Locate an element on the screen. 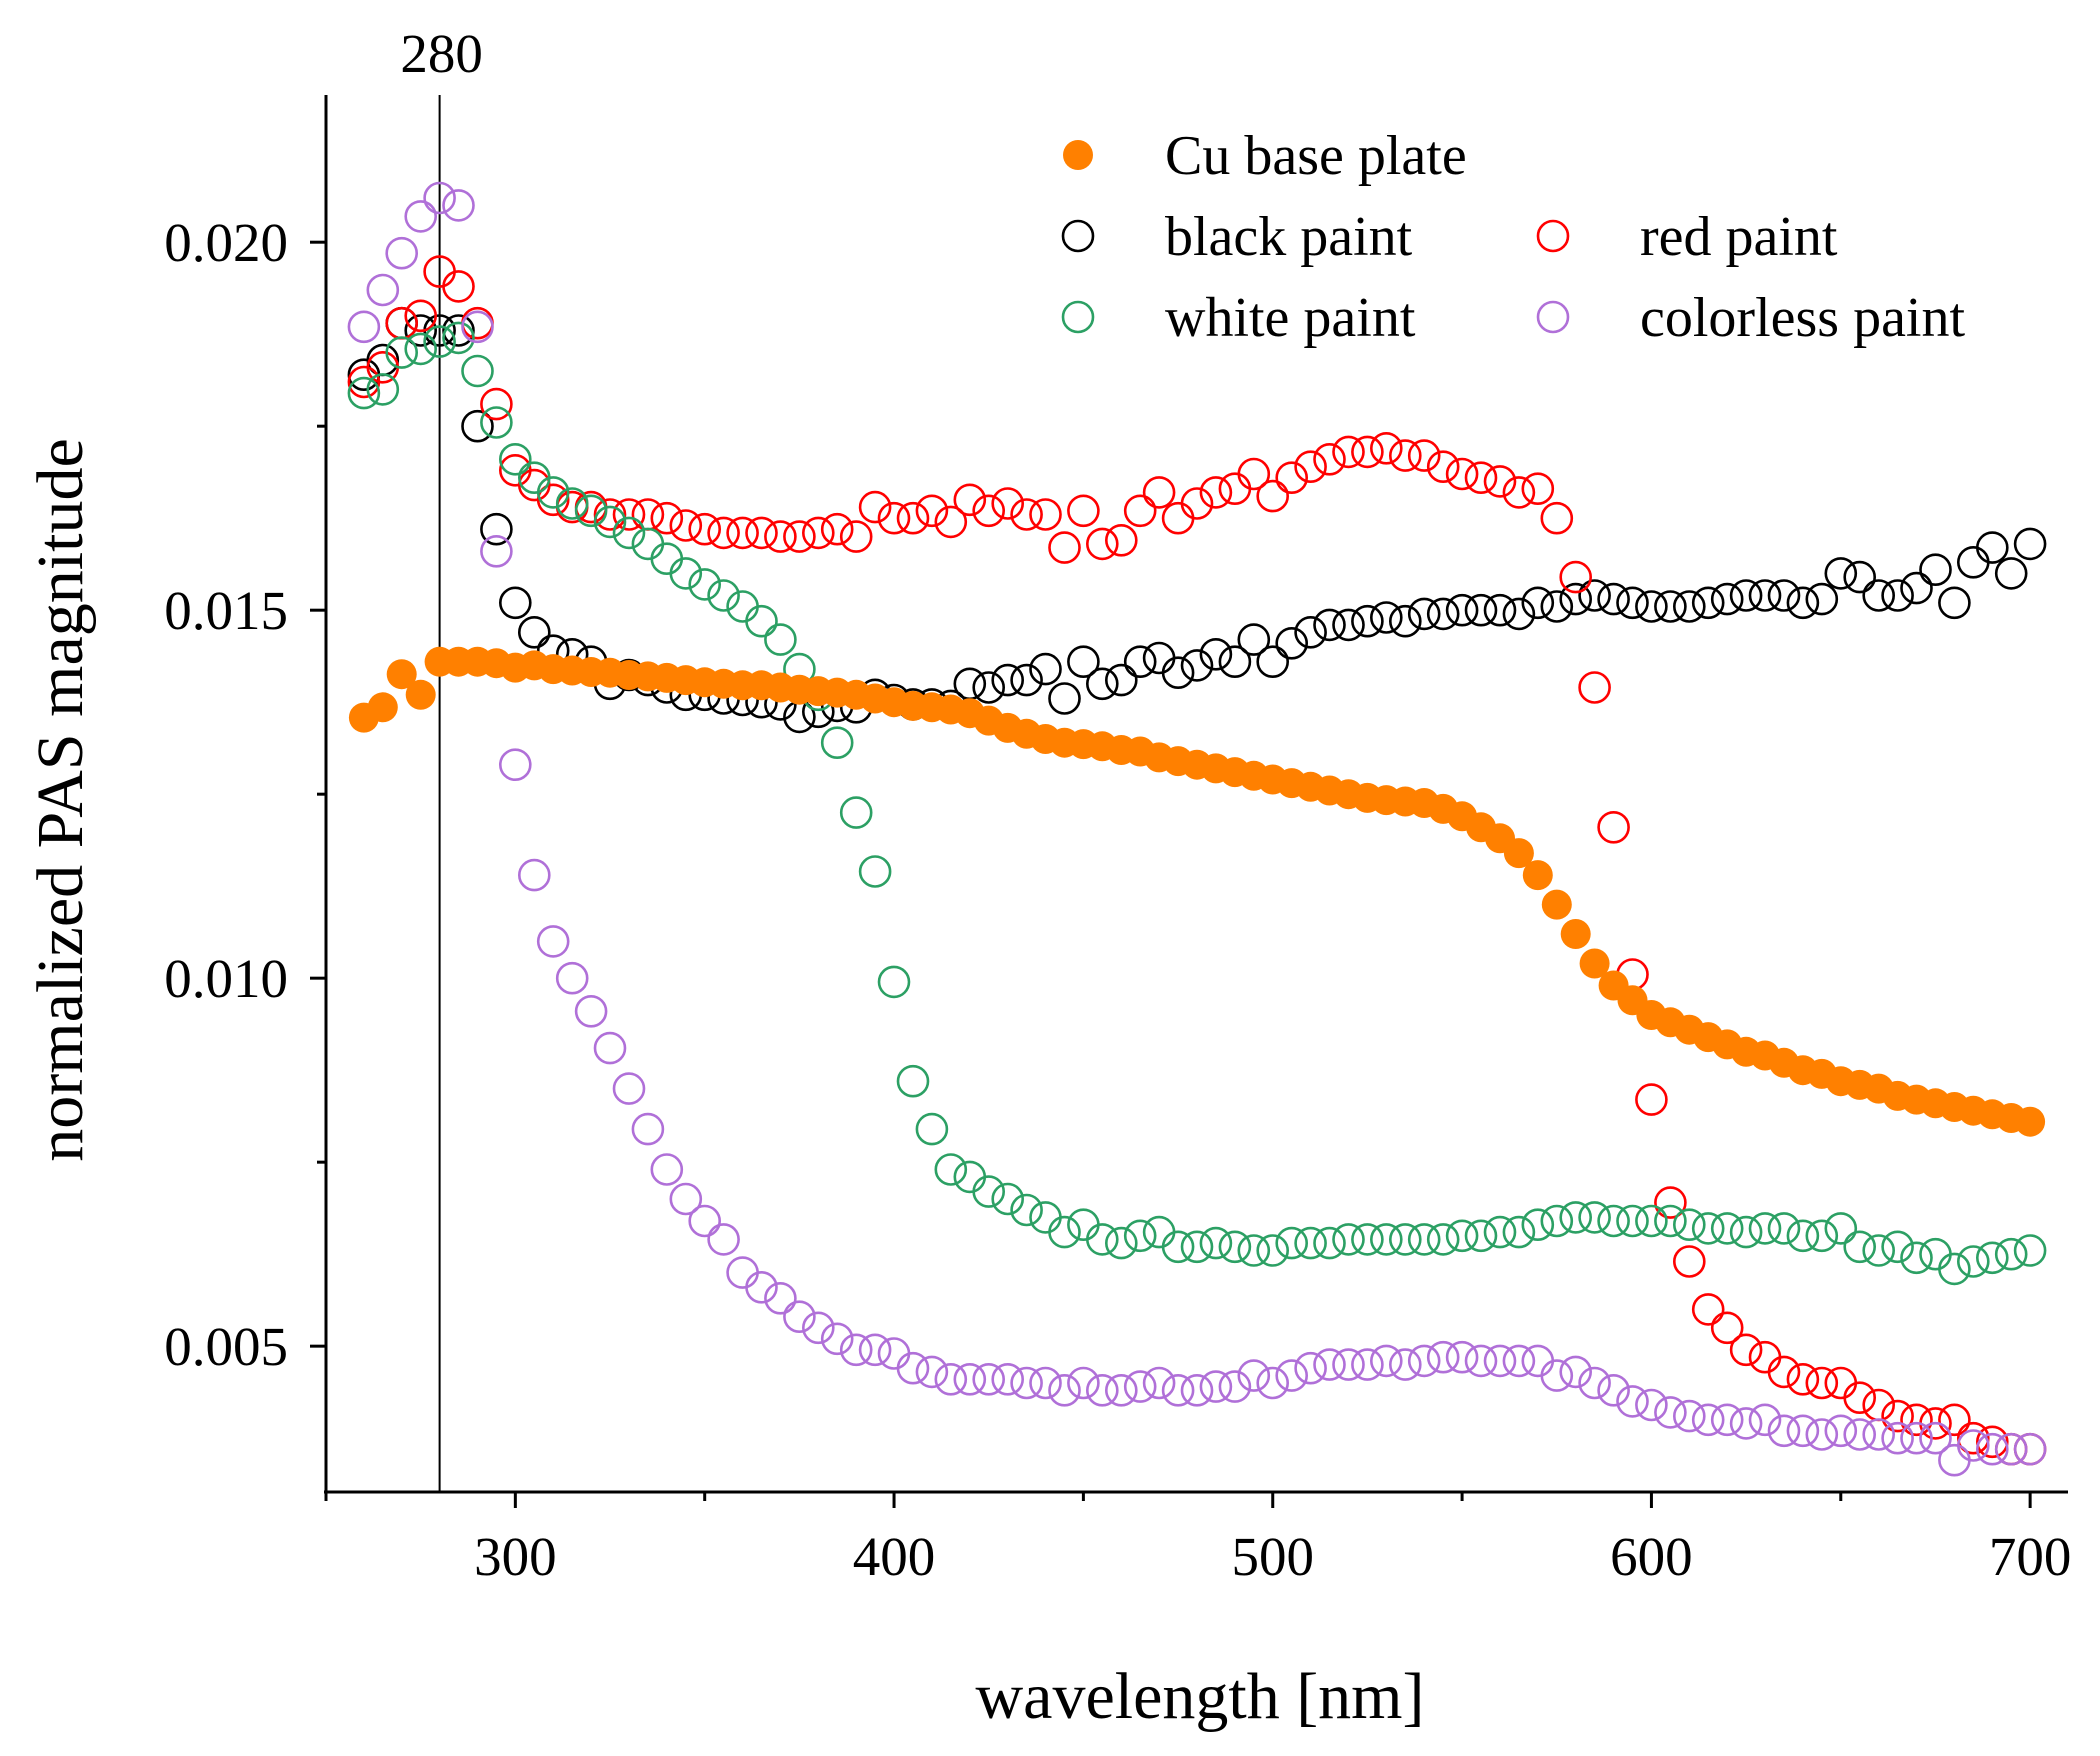 The height and width of the screenshot is (1756, 2100). legend-label: Cu base plate is located at coordinates (1316, 156).